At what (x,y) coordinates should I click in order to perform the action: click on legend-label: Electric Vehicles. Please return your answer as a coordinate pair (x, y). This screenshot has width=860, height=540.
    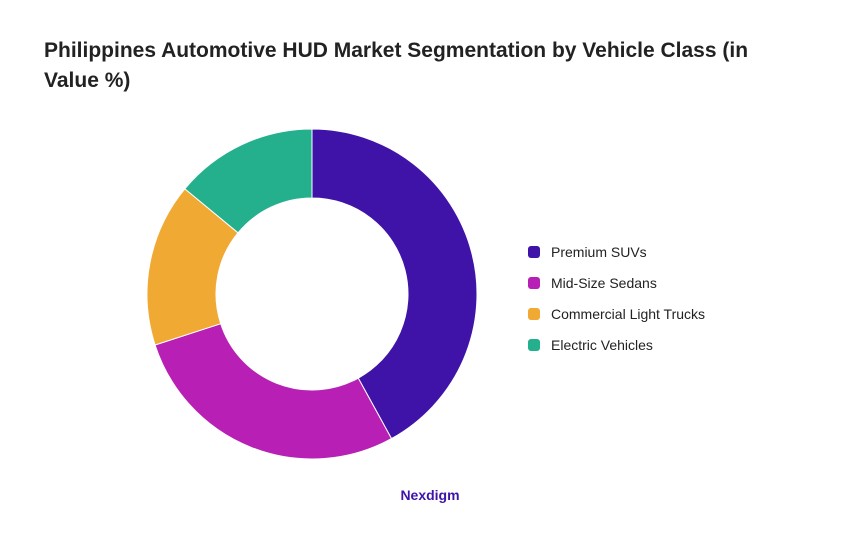
    Looking at the image, I should click on (602, 344).